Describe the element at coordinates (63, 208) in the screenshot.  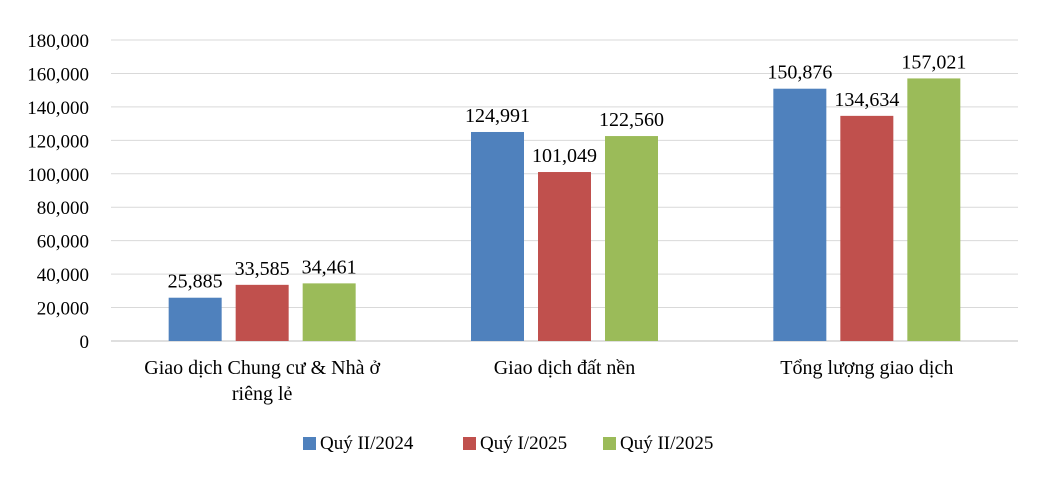
I see `y-tick-label: 80,000` at that location.